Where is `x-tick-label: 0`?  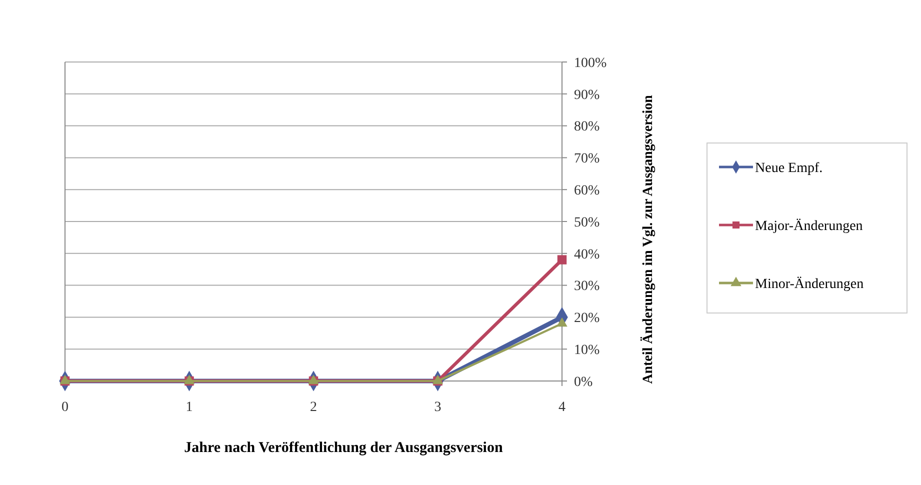 x-tick-label: 0 is located at coordinates (65, 407).